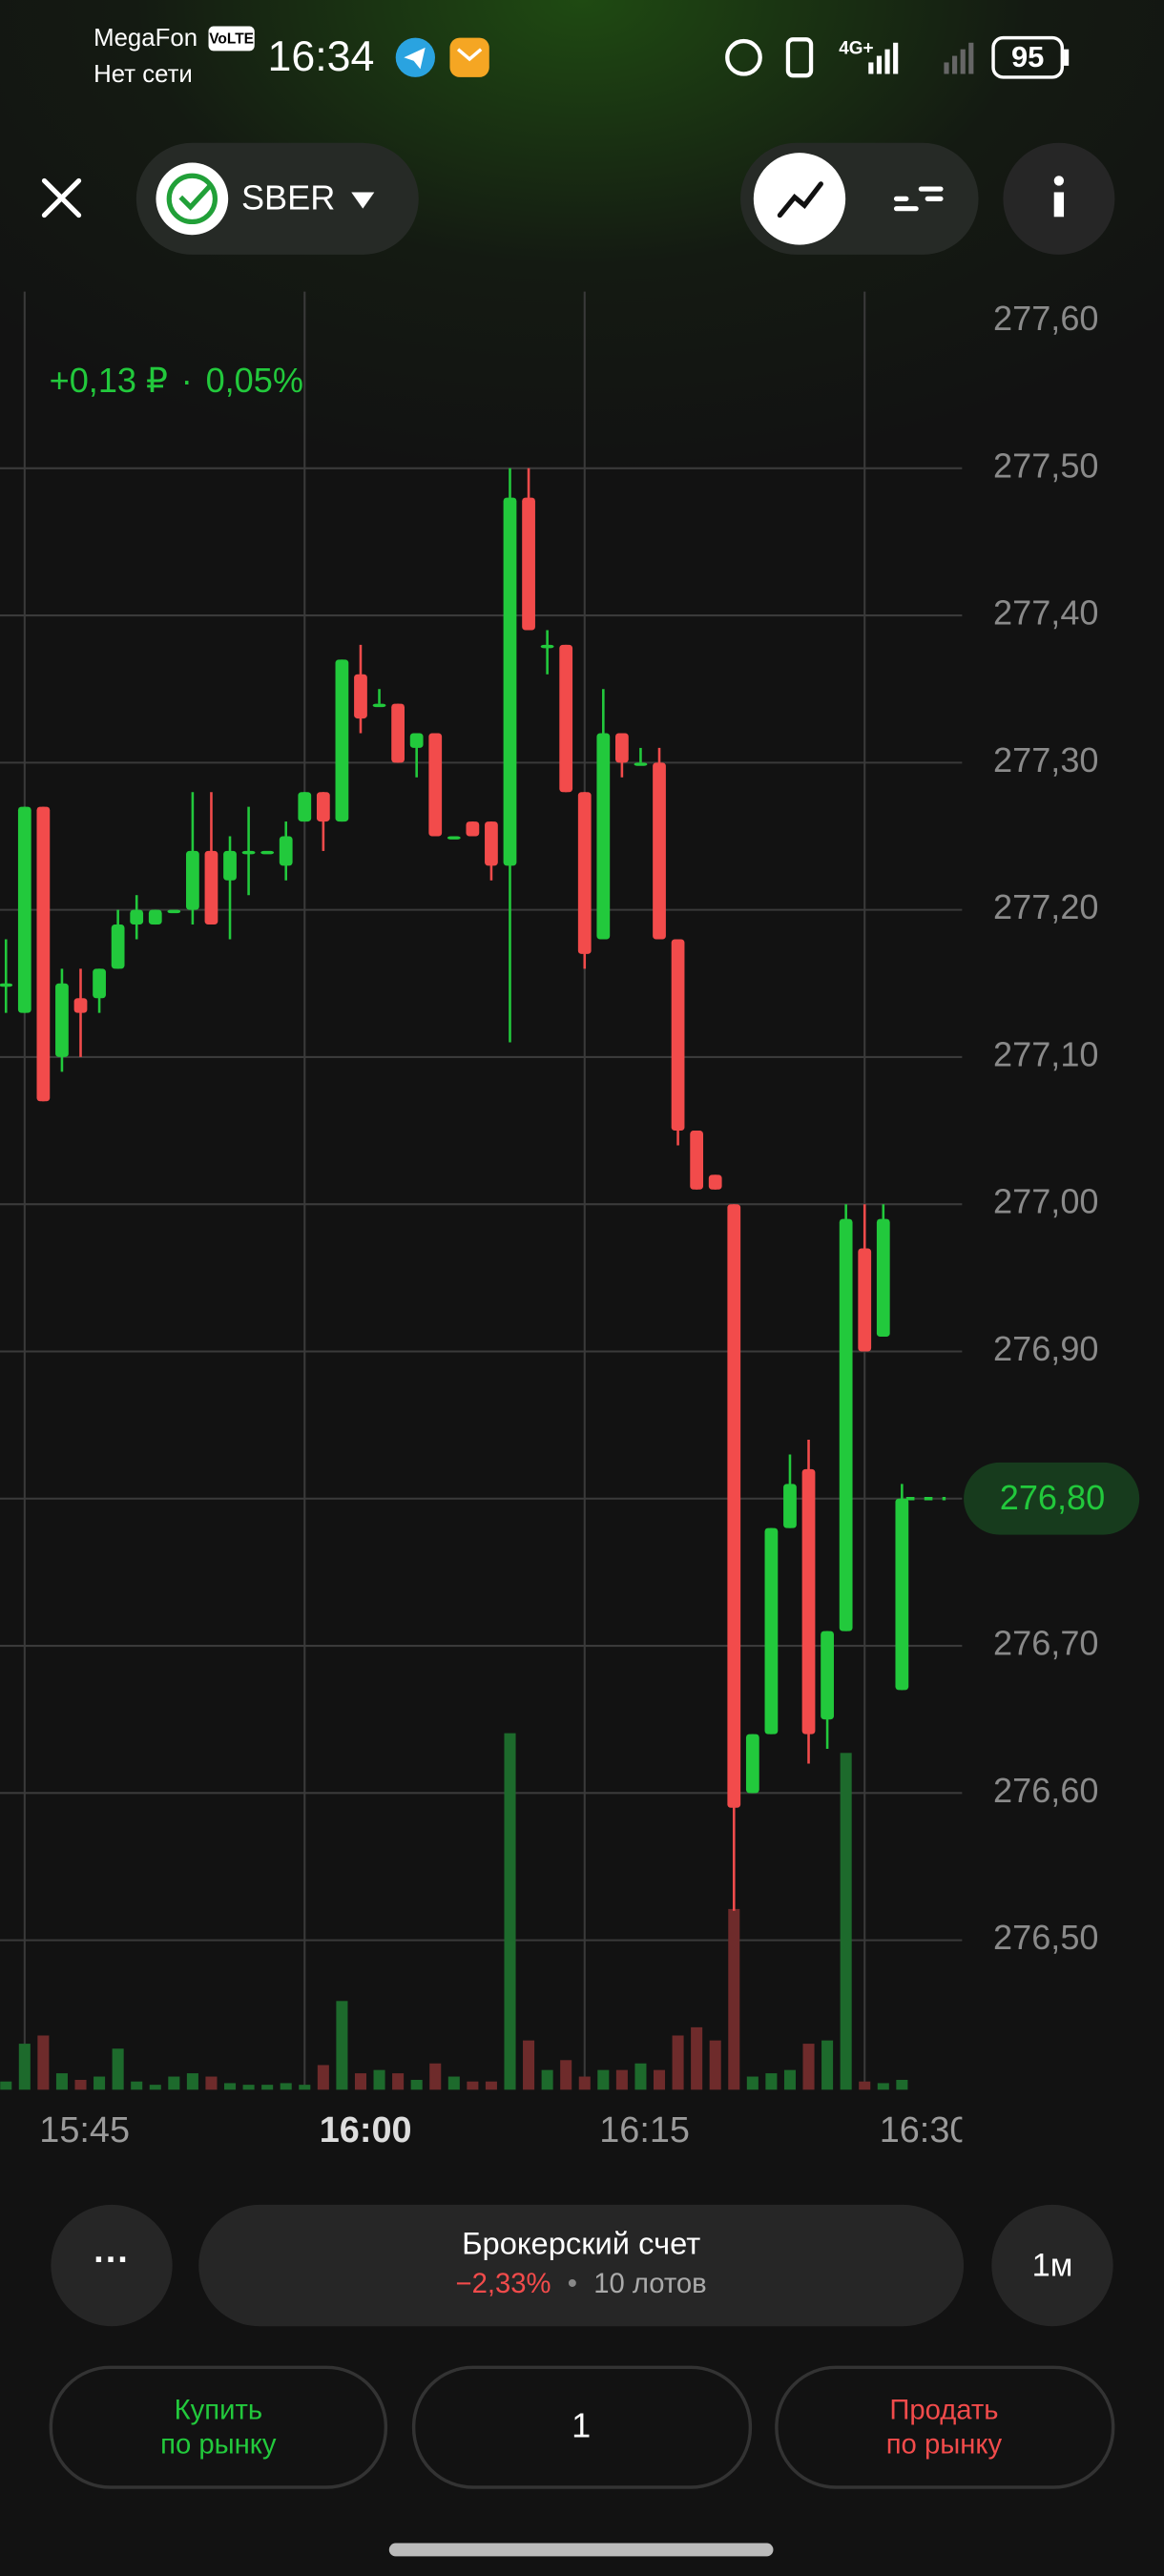  What do you see at coordinates (944, 2445) in the screenshot?
I see `sell-label-2: по рынку` at bounding box center [944, 2445].